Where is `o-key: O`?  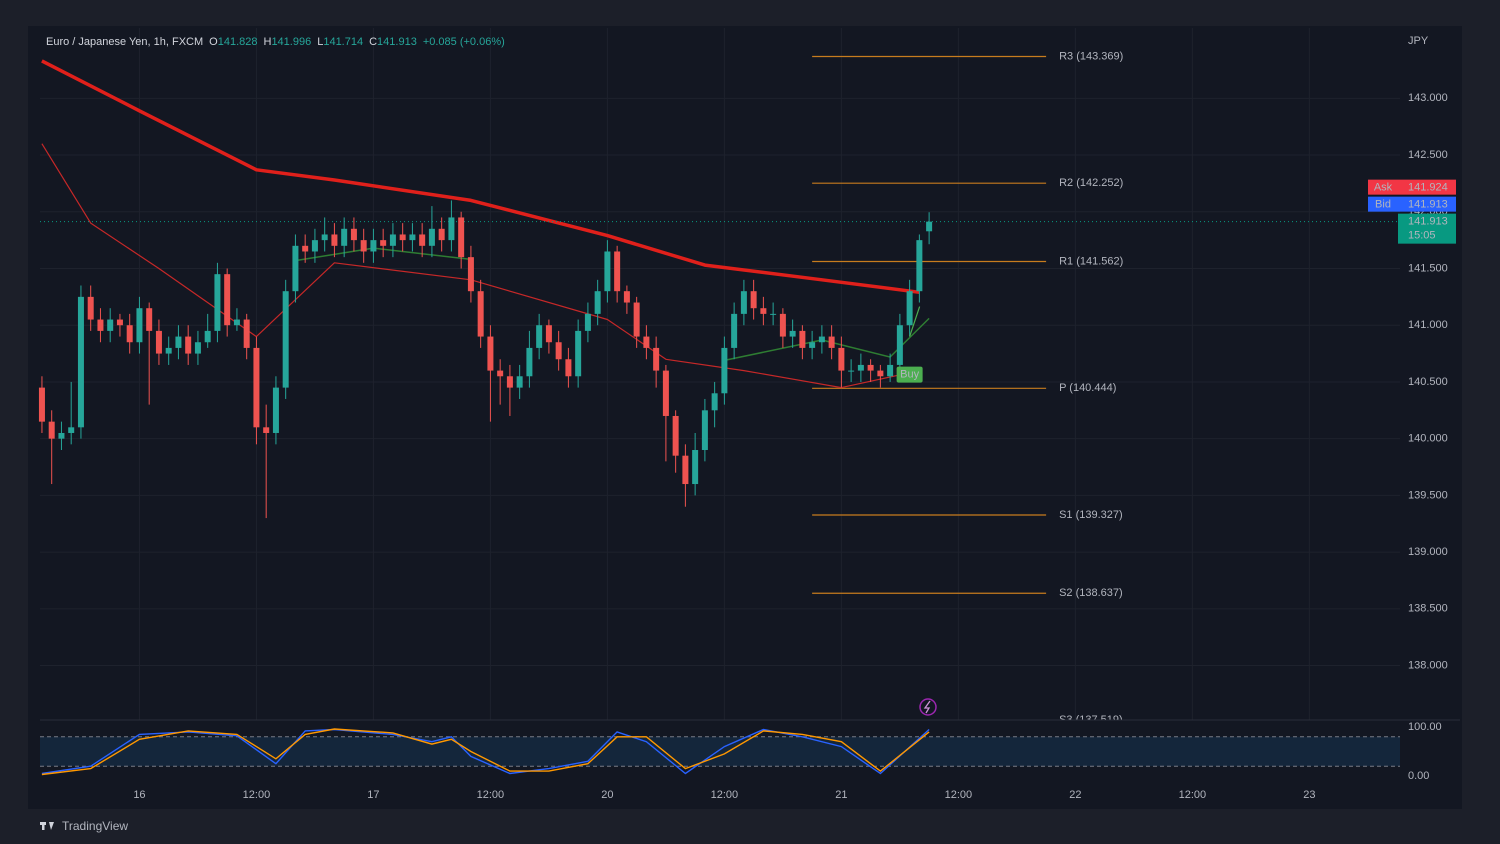 o-key: O is located at coordinates (213, 42).